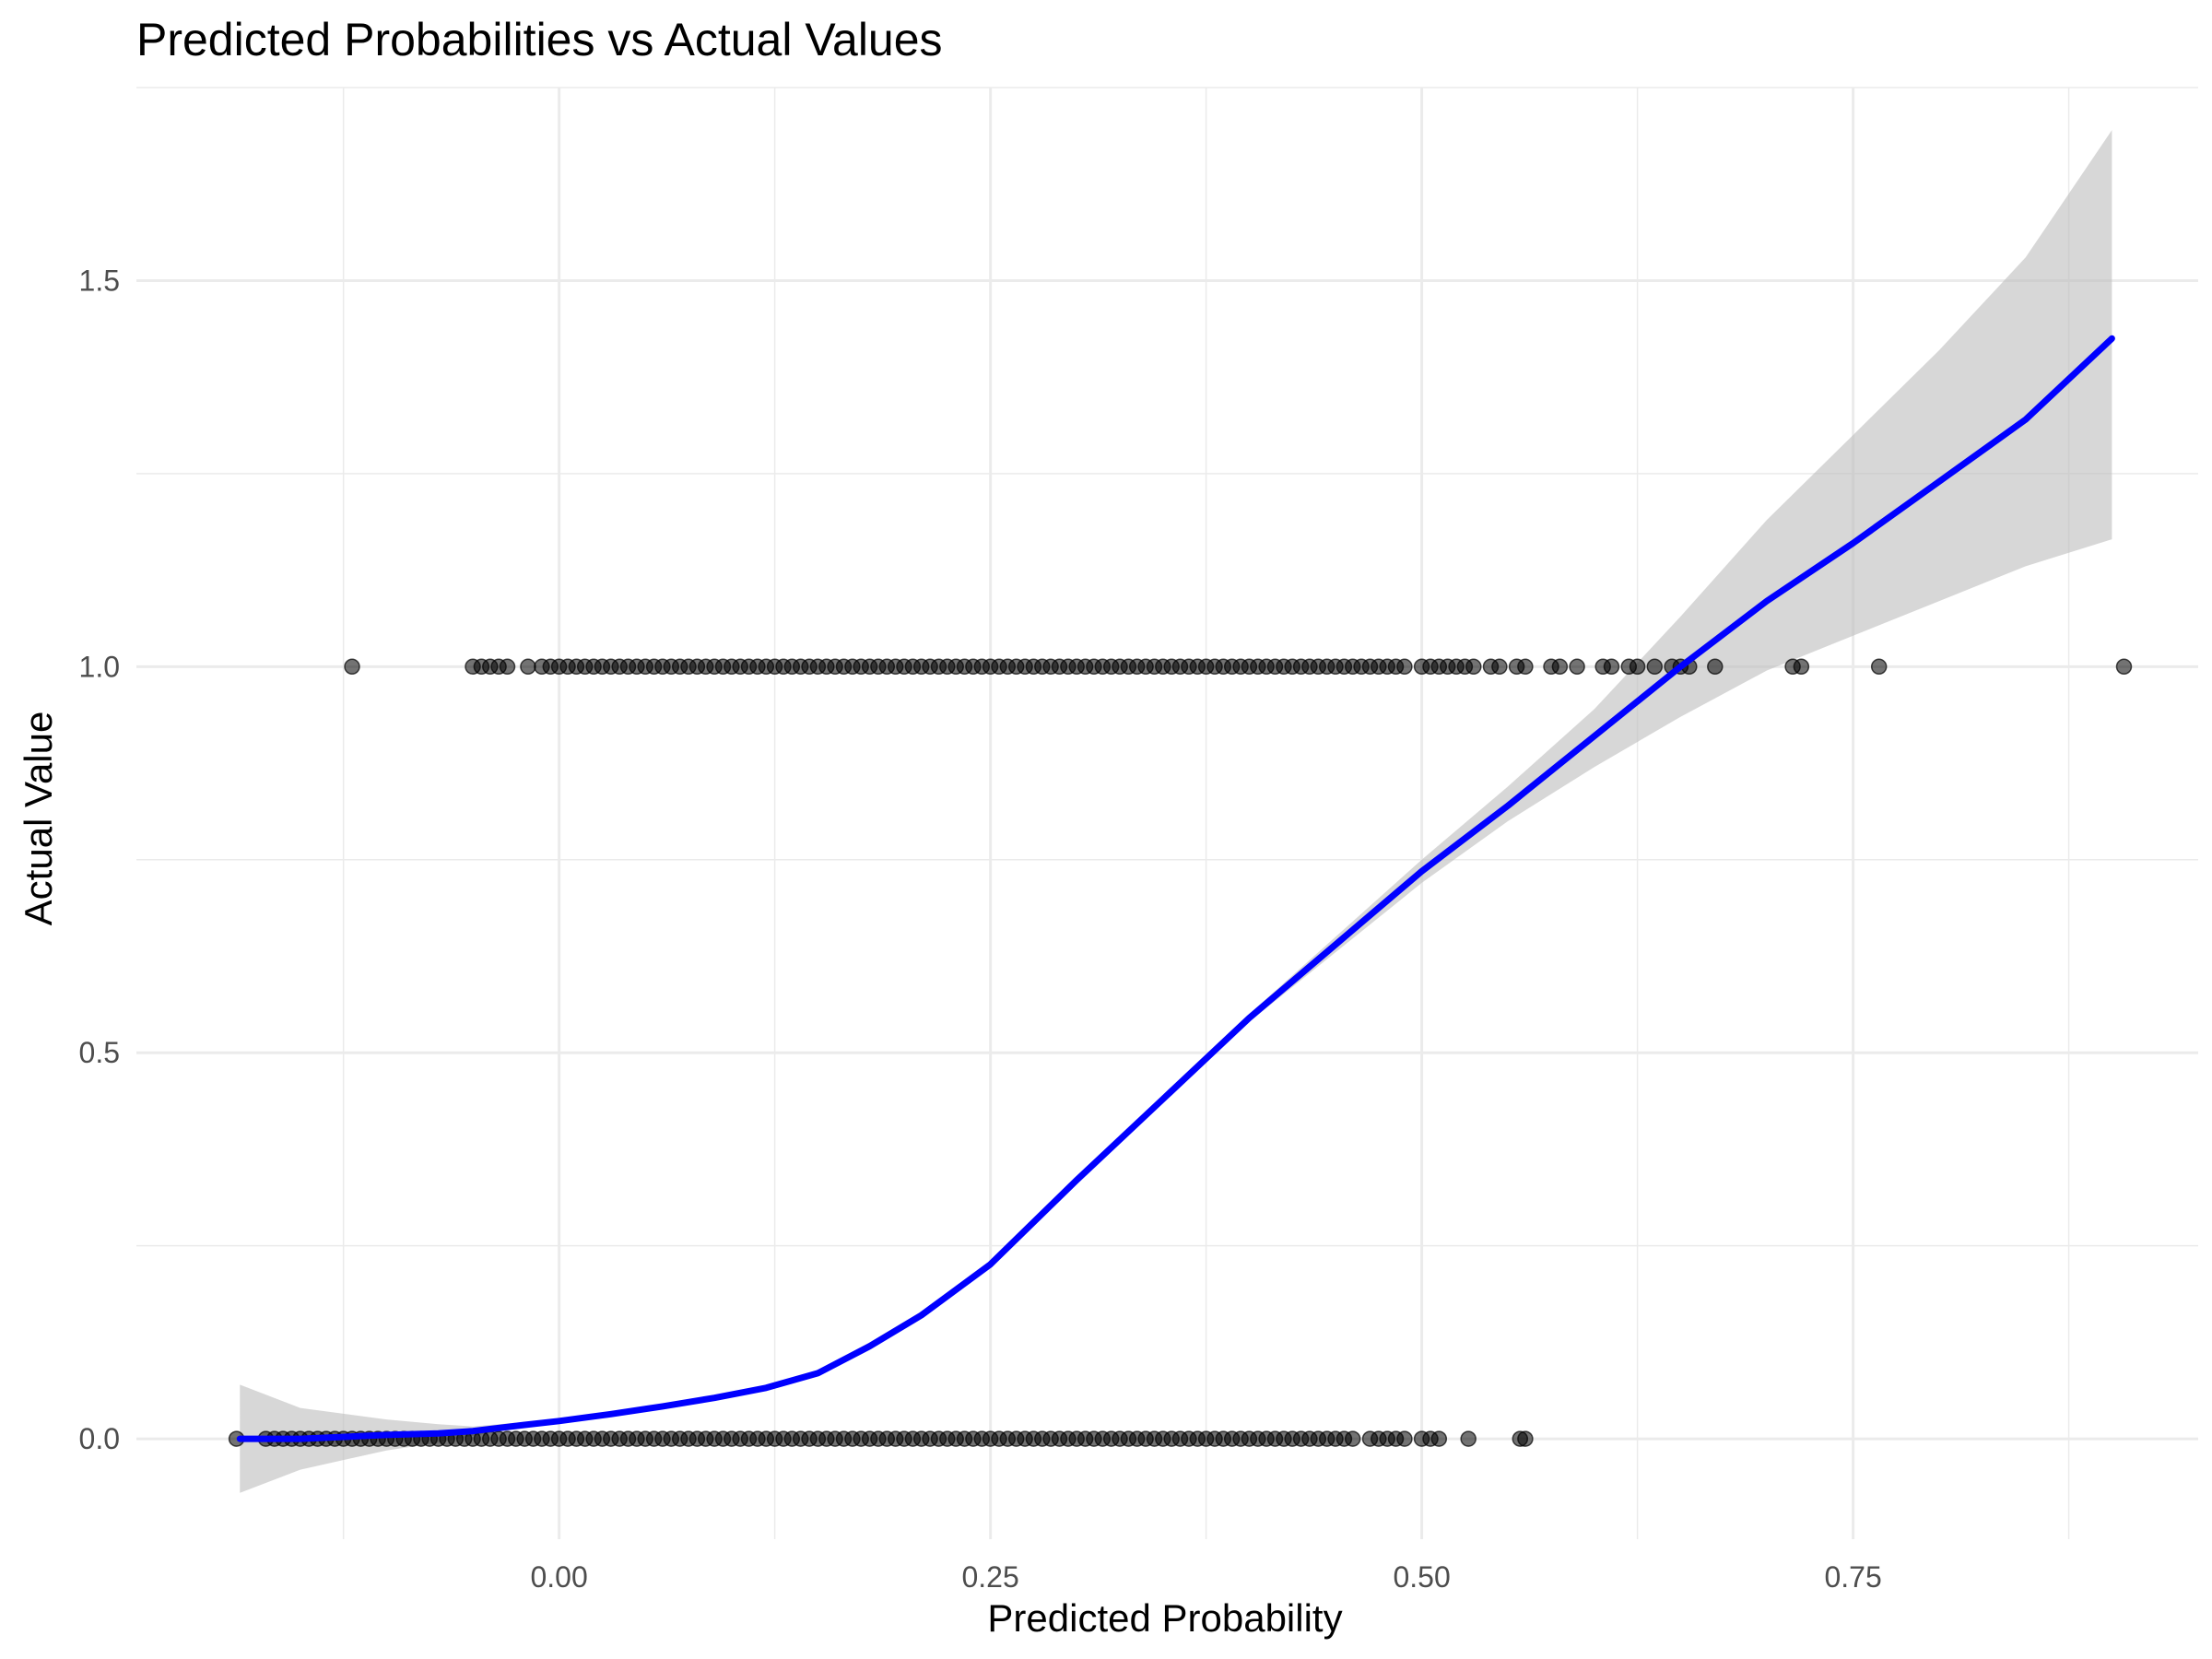 The height and width of the screenshot is (1659, 2212). I want to click on x-tick-label: 0.25, so click(989, 1577).